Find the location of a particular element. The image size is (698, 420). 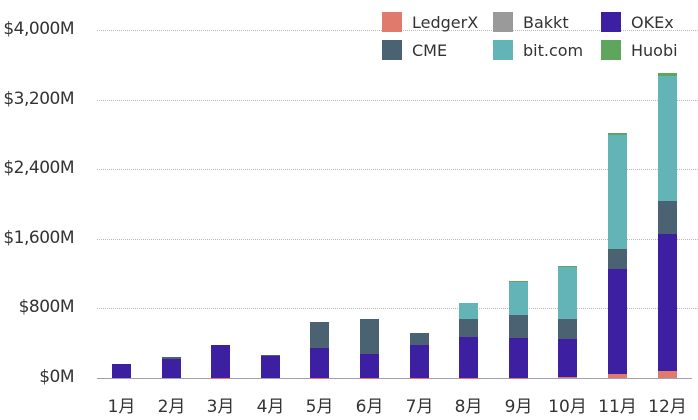

legend-item-bakkt: Bakkt is located at coordinates (531, 22).